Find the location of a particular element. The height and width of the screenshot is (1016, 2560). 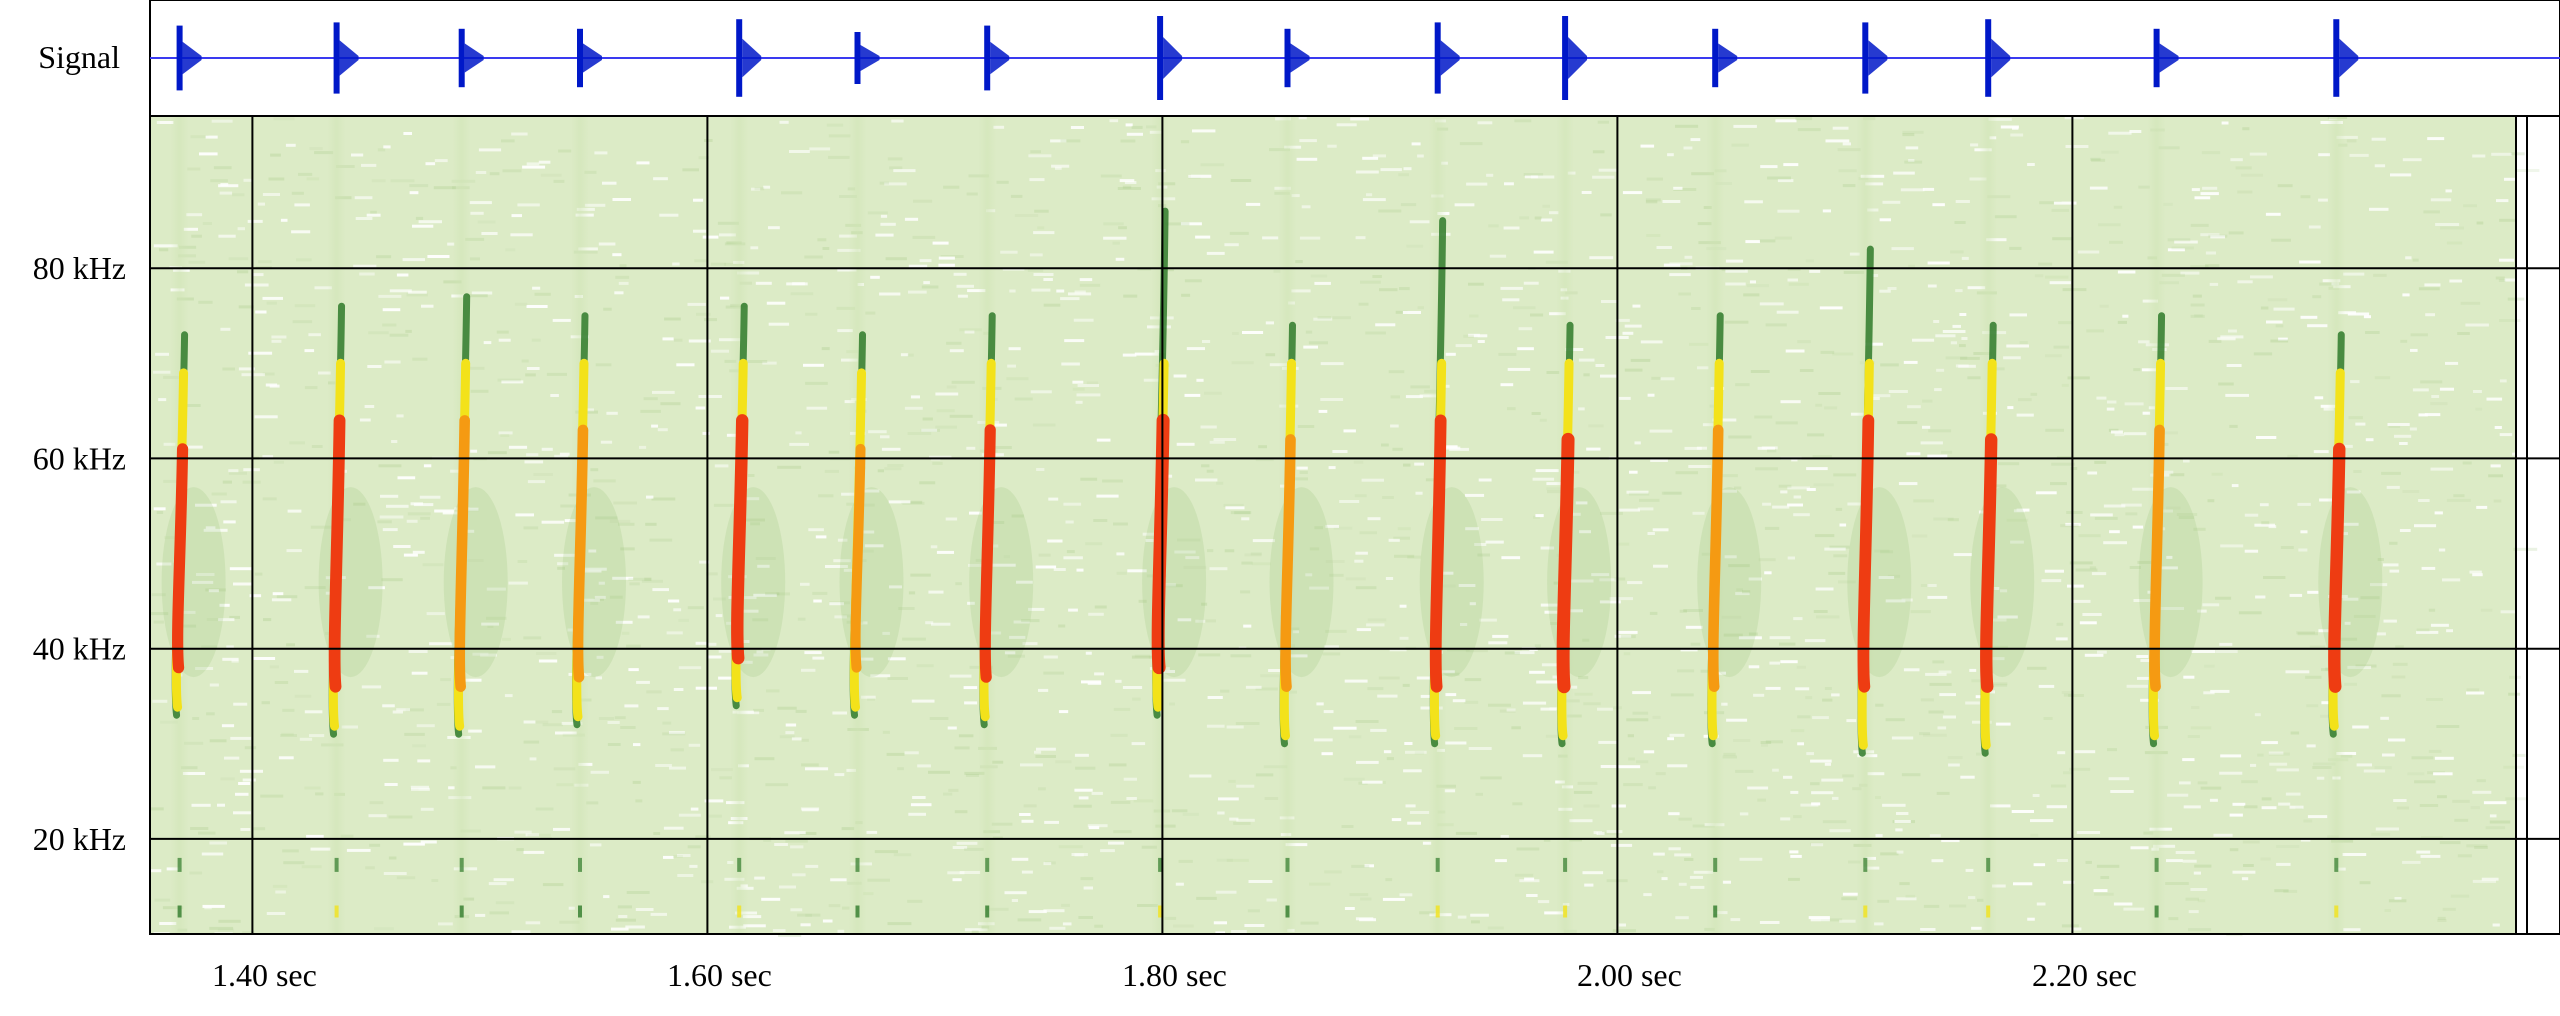

call-low-mark is located at coordinates (1715, 911).